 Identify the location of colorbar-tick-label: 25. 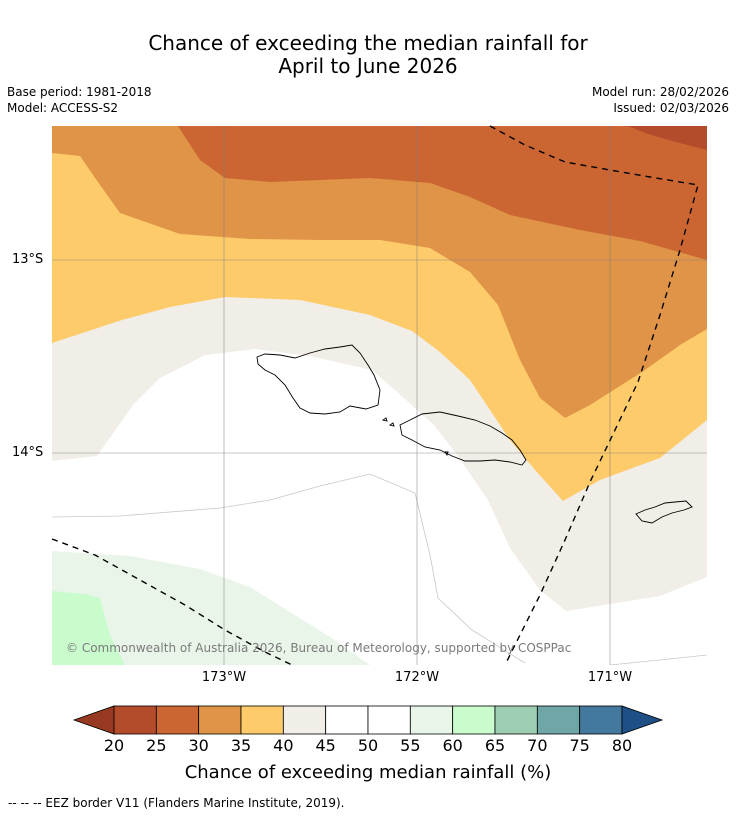
(156, 745).